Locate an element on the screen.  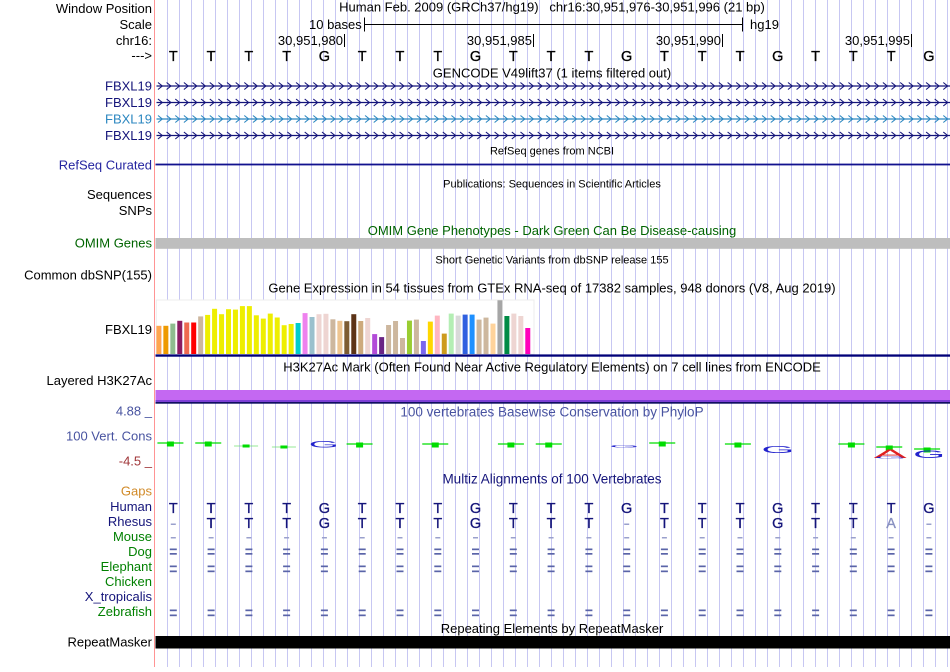
svg-text: 100 Vert. Cons is located at coordinates (109, 436).